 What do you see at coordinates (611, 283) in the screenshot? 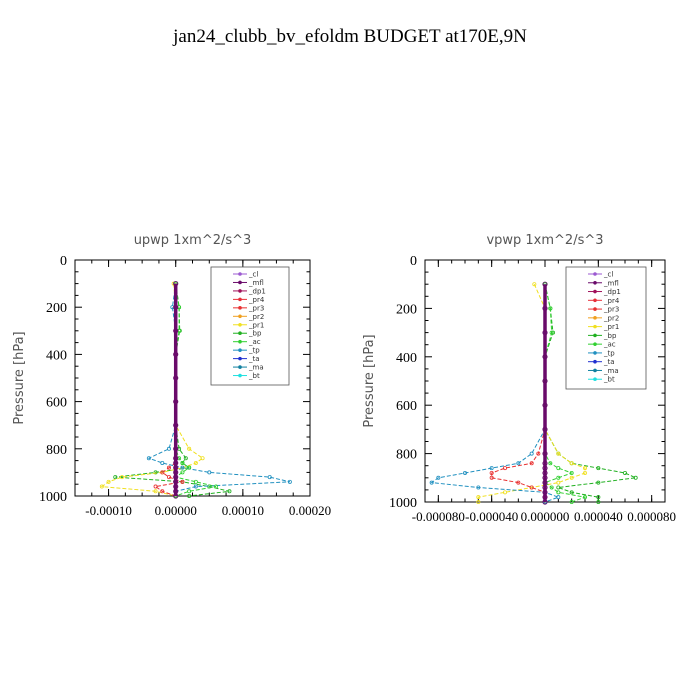
I see `legend-label: _mfl` at bounding box center [611, 283].